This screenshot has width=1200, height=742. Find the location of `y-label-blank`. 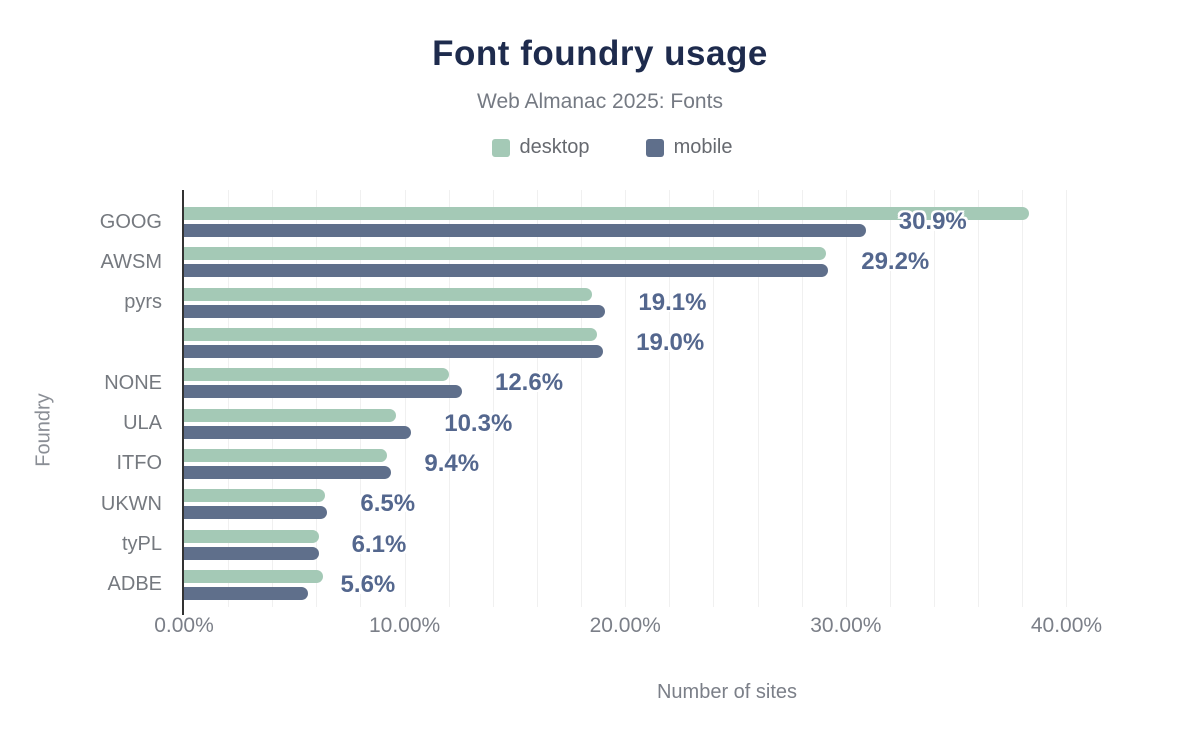

y-label-blank is located at coordinates (86, 343).